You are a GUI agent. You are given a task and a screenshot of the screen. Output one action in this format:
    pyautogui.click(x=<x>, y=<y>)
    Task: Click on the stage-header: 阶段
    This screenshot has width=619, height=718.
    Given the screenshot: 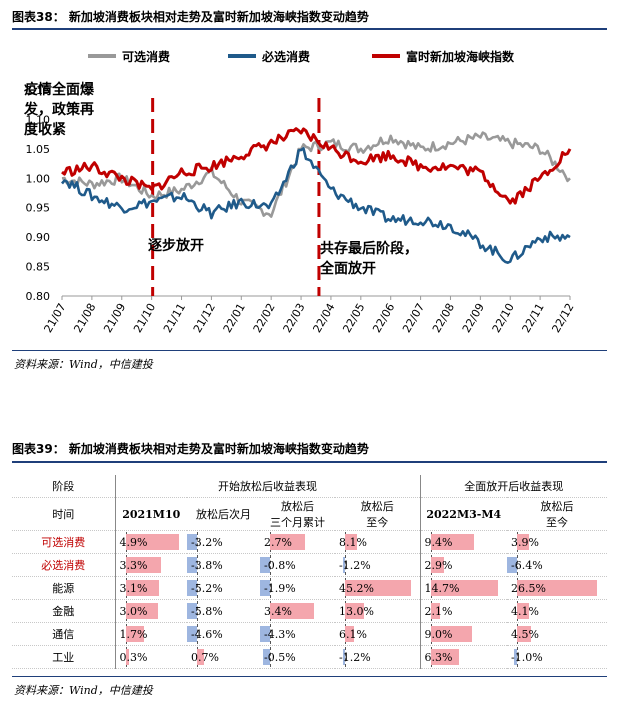 What is the action you would take?
    pyautogui.click(x=63, y=486)
    